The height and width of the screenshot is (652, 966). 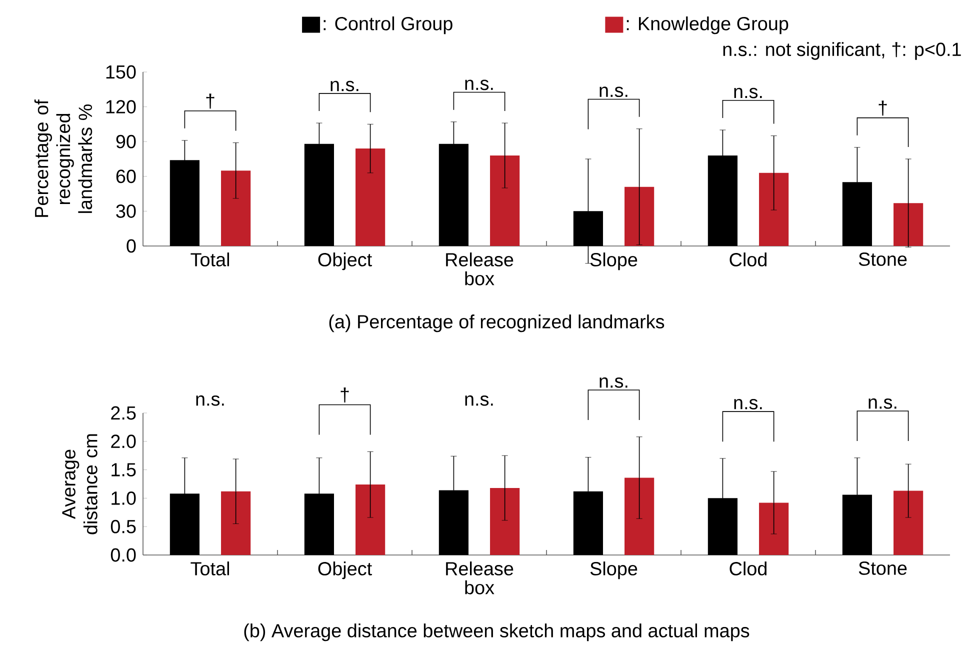 What do you see at coordinates (707, 25) in the screenshot?
I see `legend-label: : Knowledge Group` at bounding box center [707, 25].